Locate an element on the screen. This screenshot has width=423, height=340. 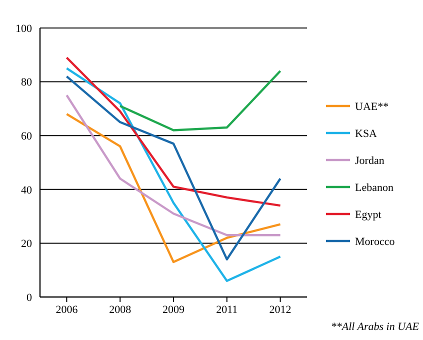
x-tick-label: 2009 is located at coordinates (173, 310).